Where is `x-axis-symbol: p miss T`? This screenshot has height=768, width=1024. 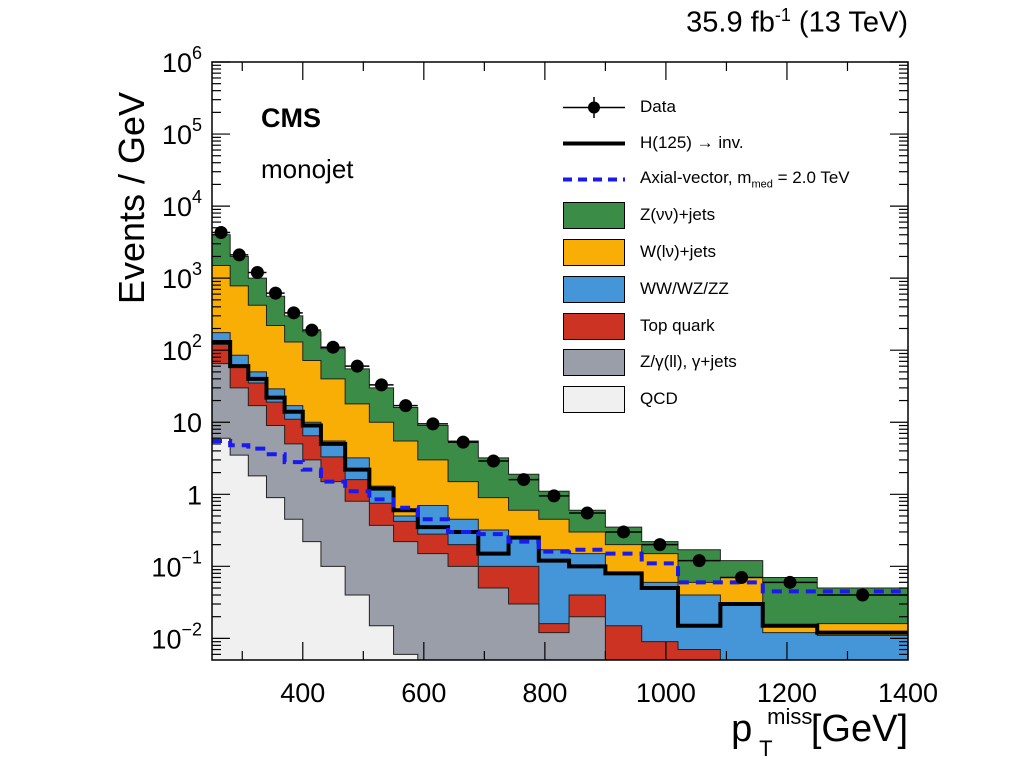 x-axis-symbol: p miss T is located at coordinates (772, 732).